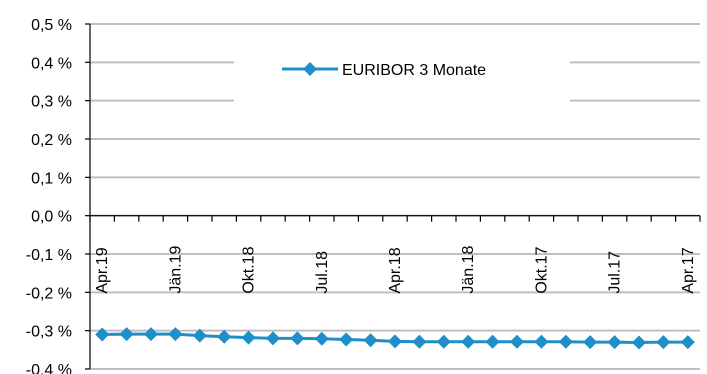 This screenshot has height=374, width=707. What do you see at coordinates (615, 272) in the screenshot?
I see `x-tick-label: Jul.17` at bounding box center [615, 272].